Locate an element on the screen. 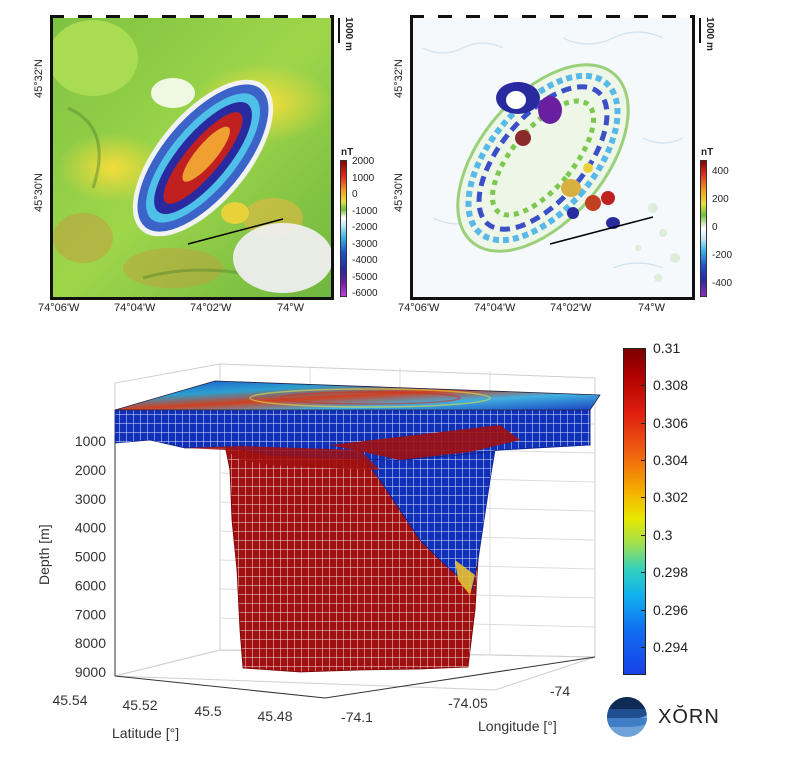 This screenshot has height=775, width=786. colorbar-tick: 0.308 is located at coordinates (671, 385).